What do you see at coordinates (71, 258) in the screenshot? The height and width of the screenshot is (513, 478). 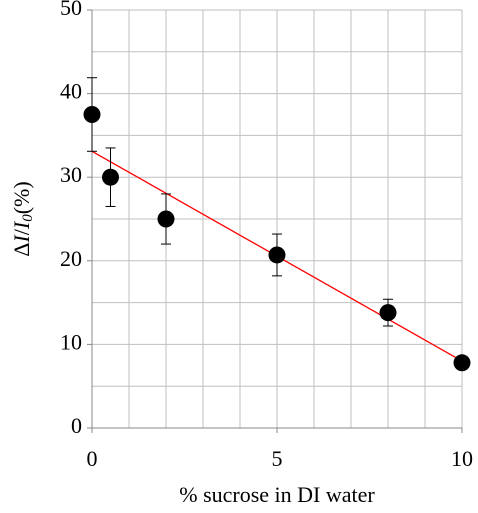 I see `y-tick-label: 20` at bounding box center [71, 258].